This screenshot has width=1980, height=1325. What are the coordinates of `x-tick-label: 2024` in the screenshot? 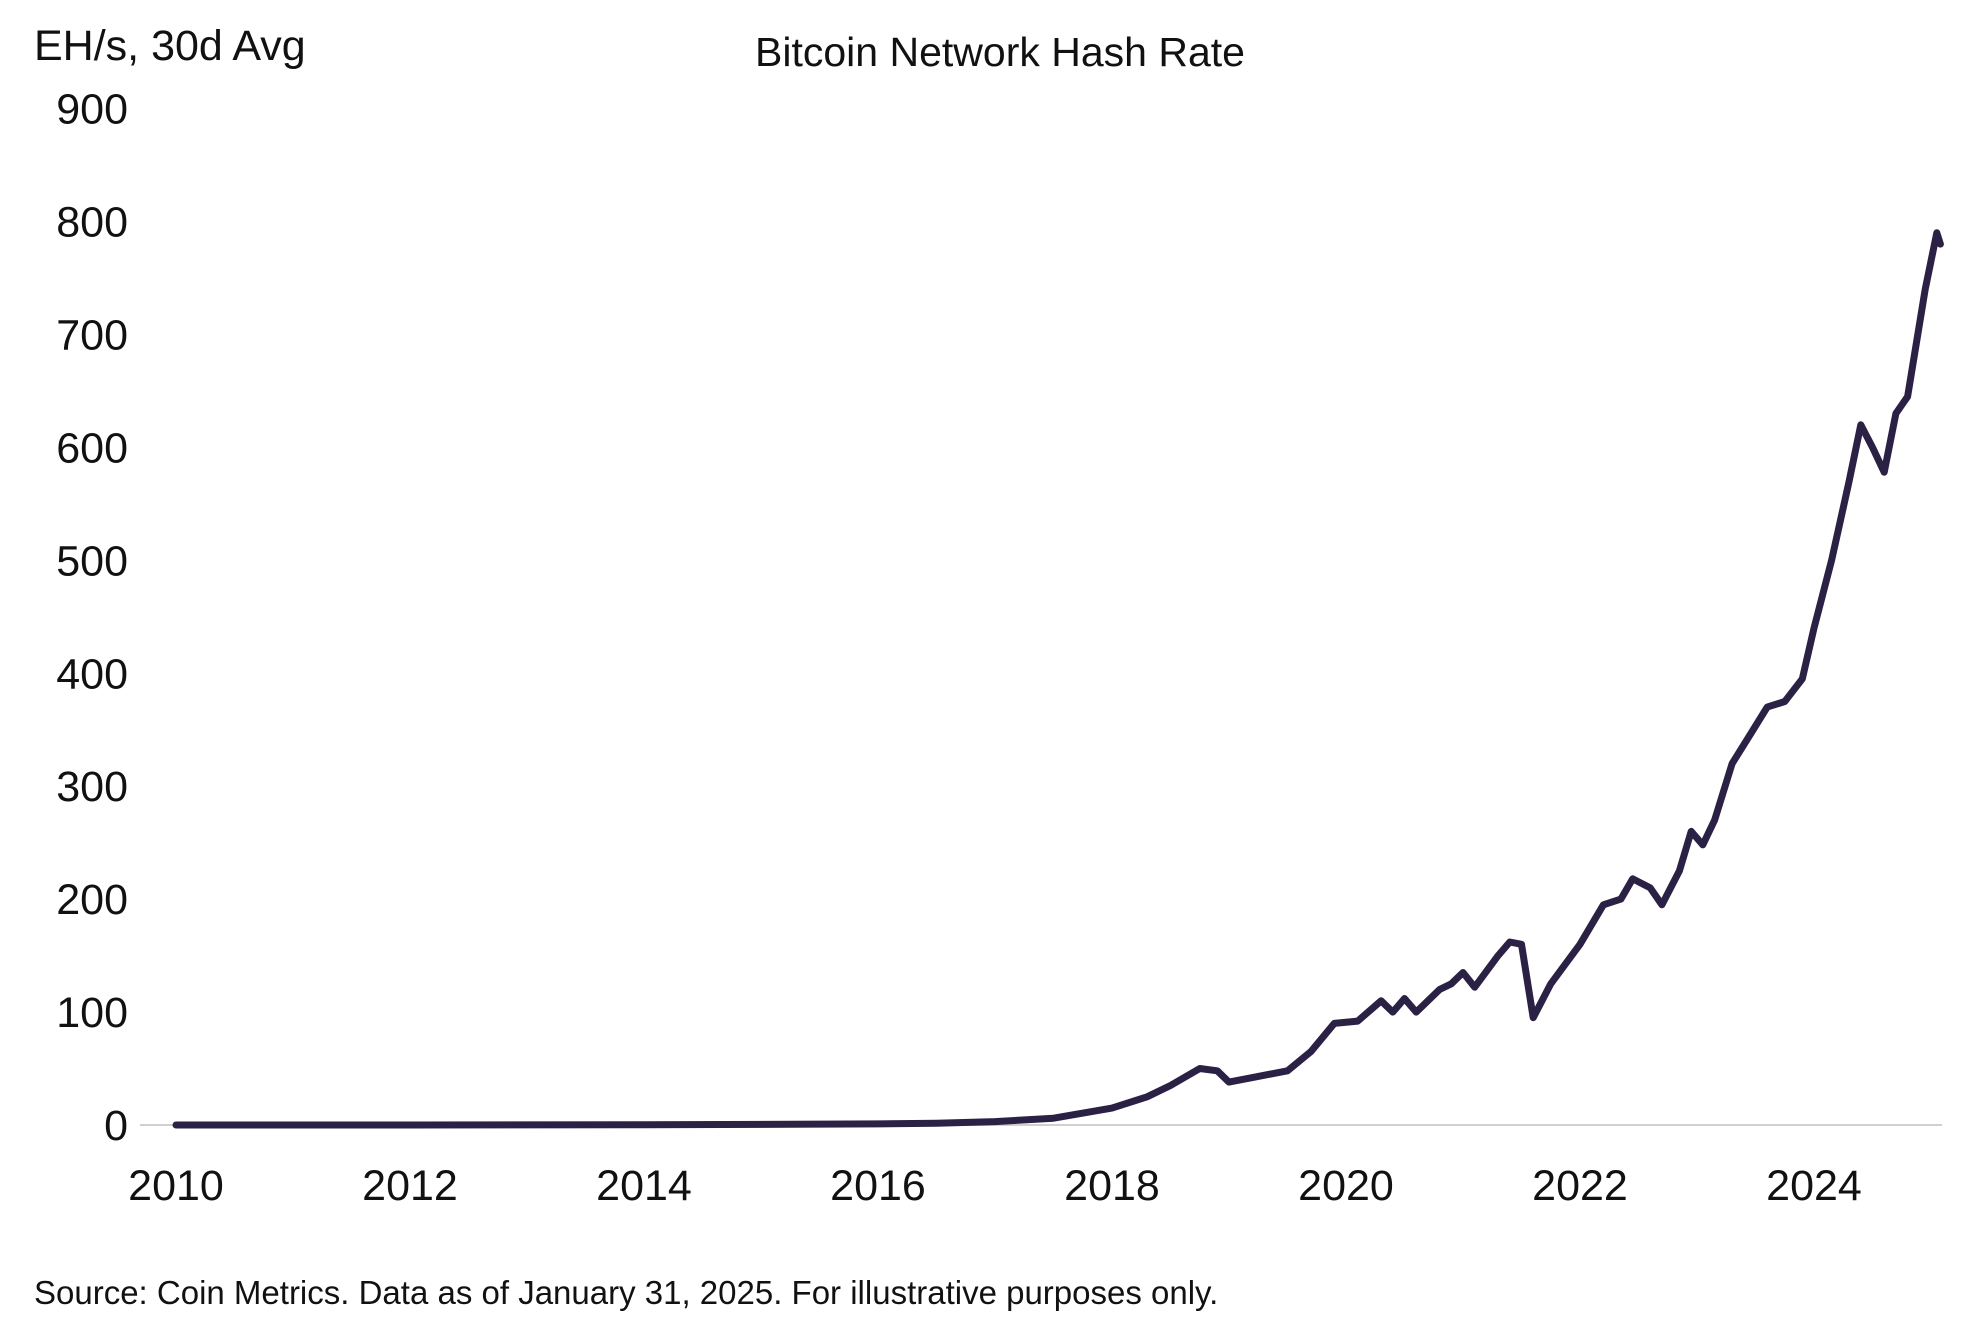 It's located at (1814, 1186).